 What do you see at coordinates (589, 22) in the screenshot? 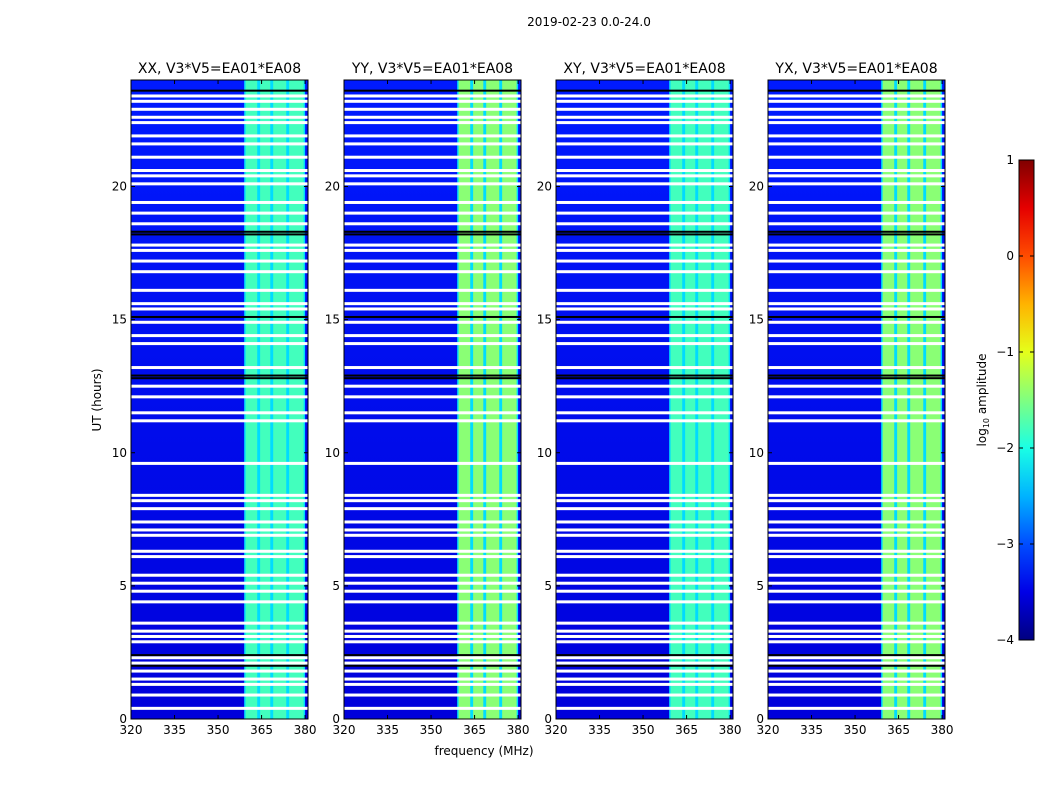
I see `figure-title: 2019-02-23 0.0-24.0` at bounding box center [589, 22].